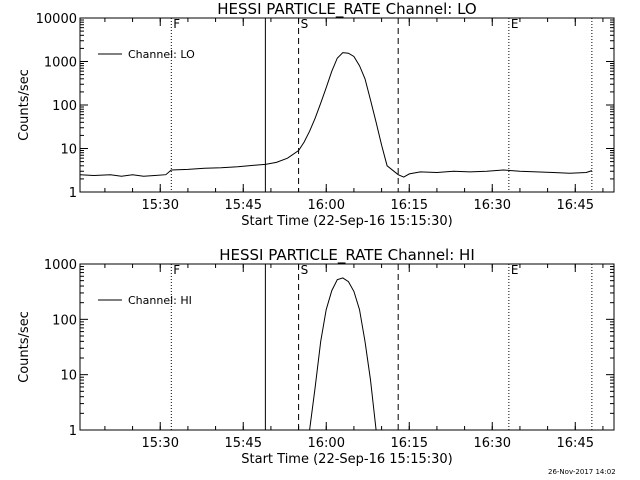 Image resolution: width=640 pixels, height=480 pixels. I want to click on series-line, so click(343, 353).